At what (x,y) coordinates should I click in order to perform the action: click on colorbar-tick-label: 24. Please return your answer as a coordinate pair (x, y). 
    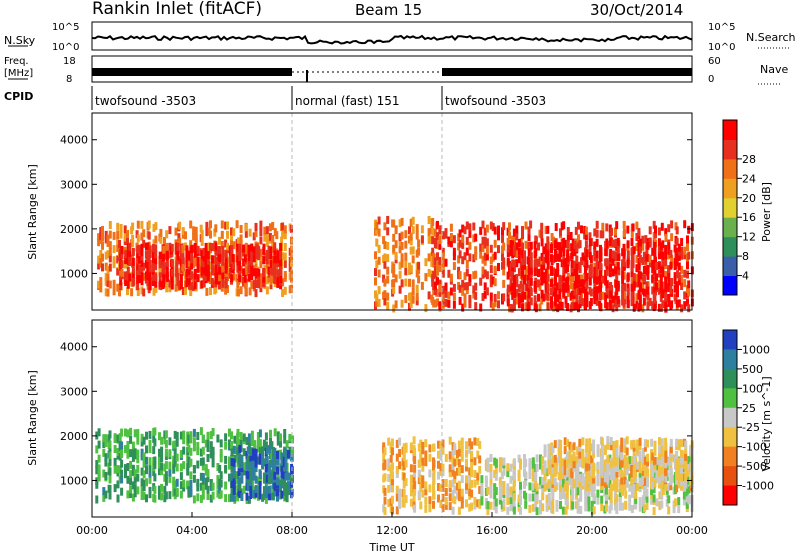
    Looking at the image, I should click on (749, 178).